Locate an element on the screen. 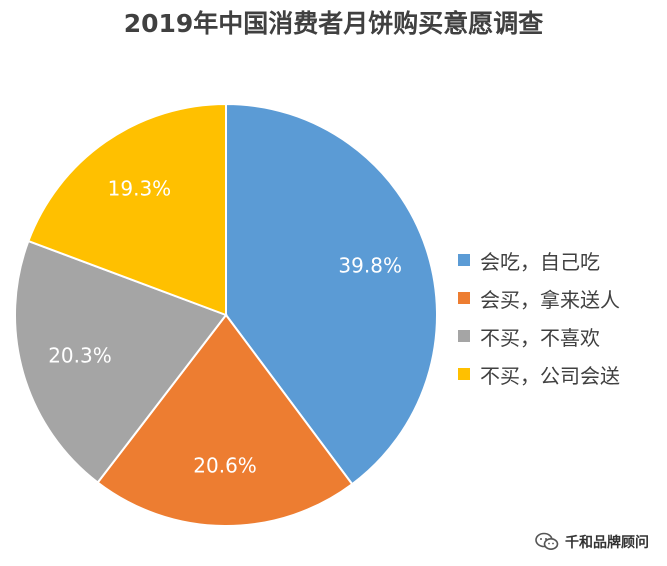 The width and height of the screenshot is (667, 566). legend-item-2: 会买，拿来送人 is located at coordinates (539, 298).